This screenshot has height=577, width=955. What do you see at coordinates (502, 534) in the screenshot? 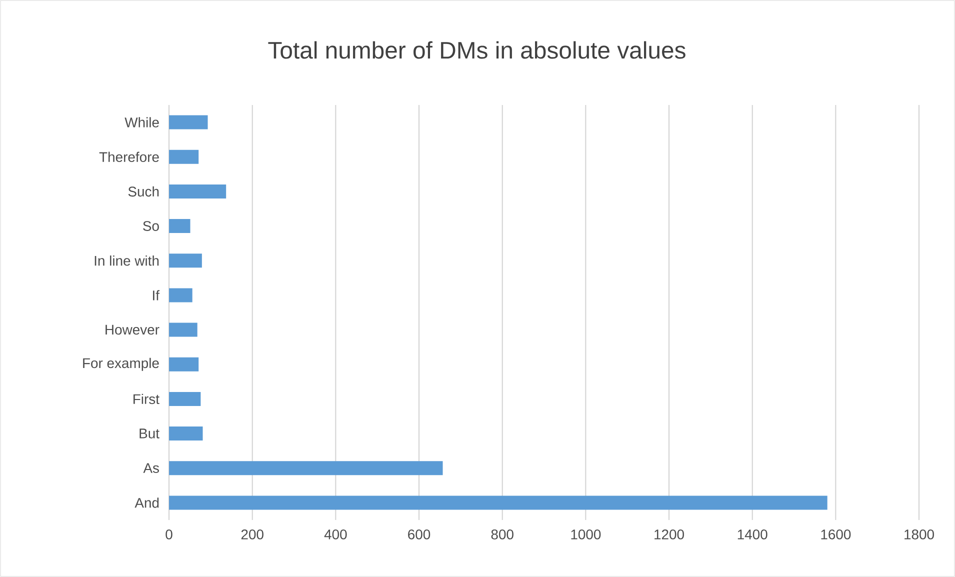
I see `x-tick-label: 800` at bounding box center [502, 534].